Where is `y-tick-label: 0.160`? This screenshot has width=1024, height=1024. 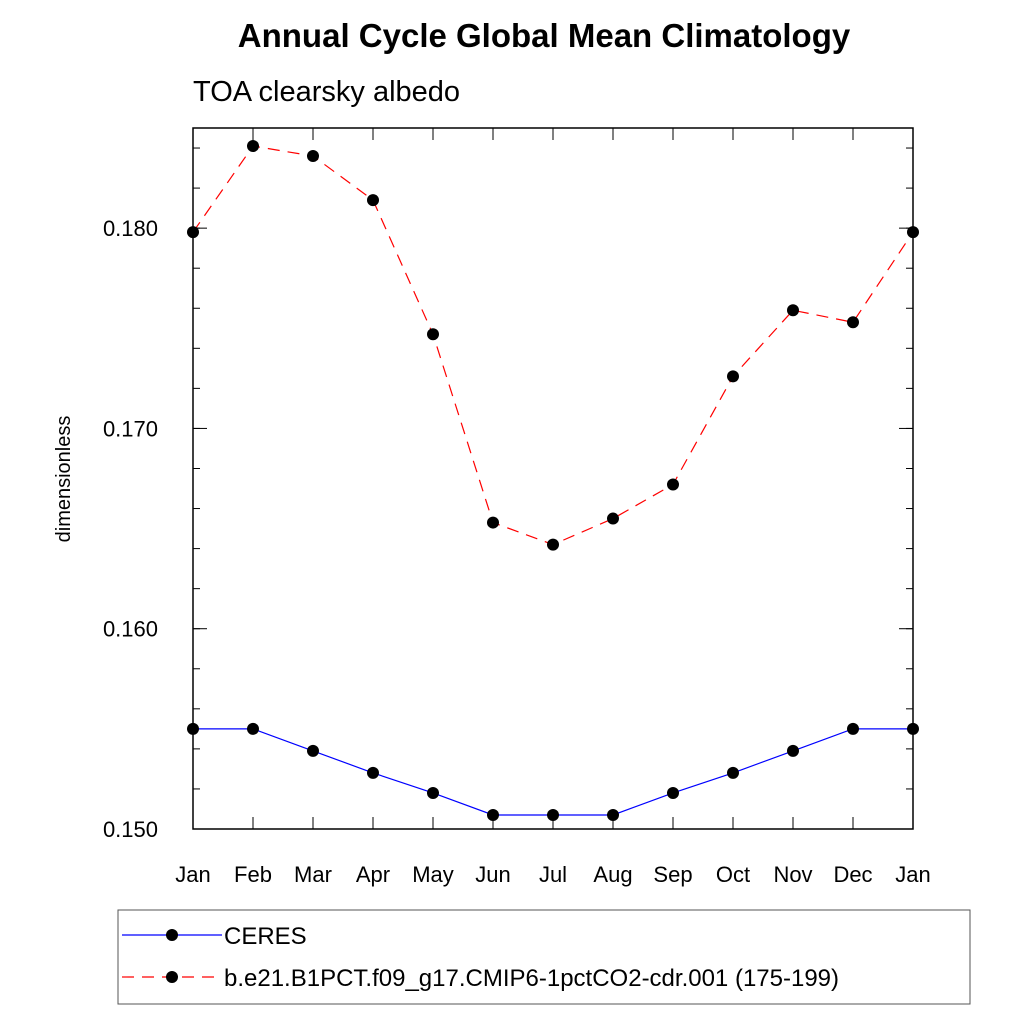 y-tick-label: 0.160 is located at coordinates (130, 629).